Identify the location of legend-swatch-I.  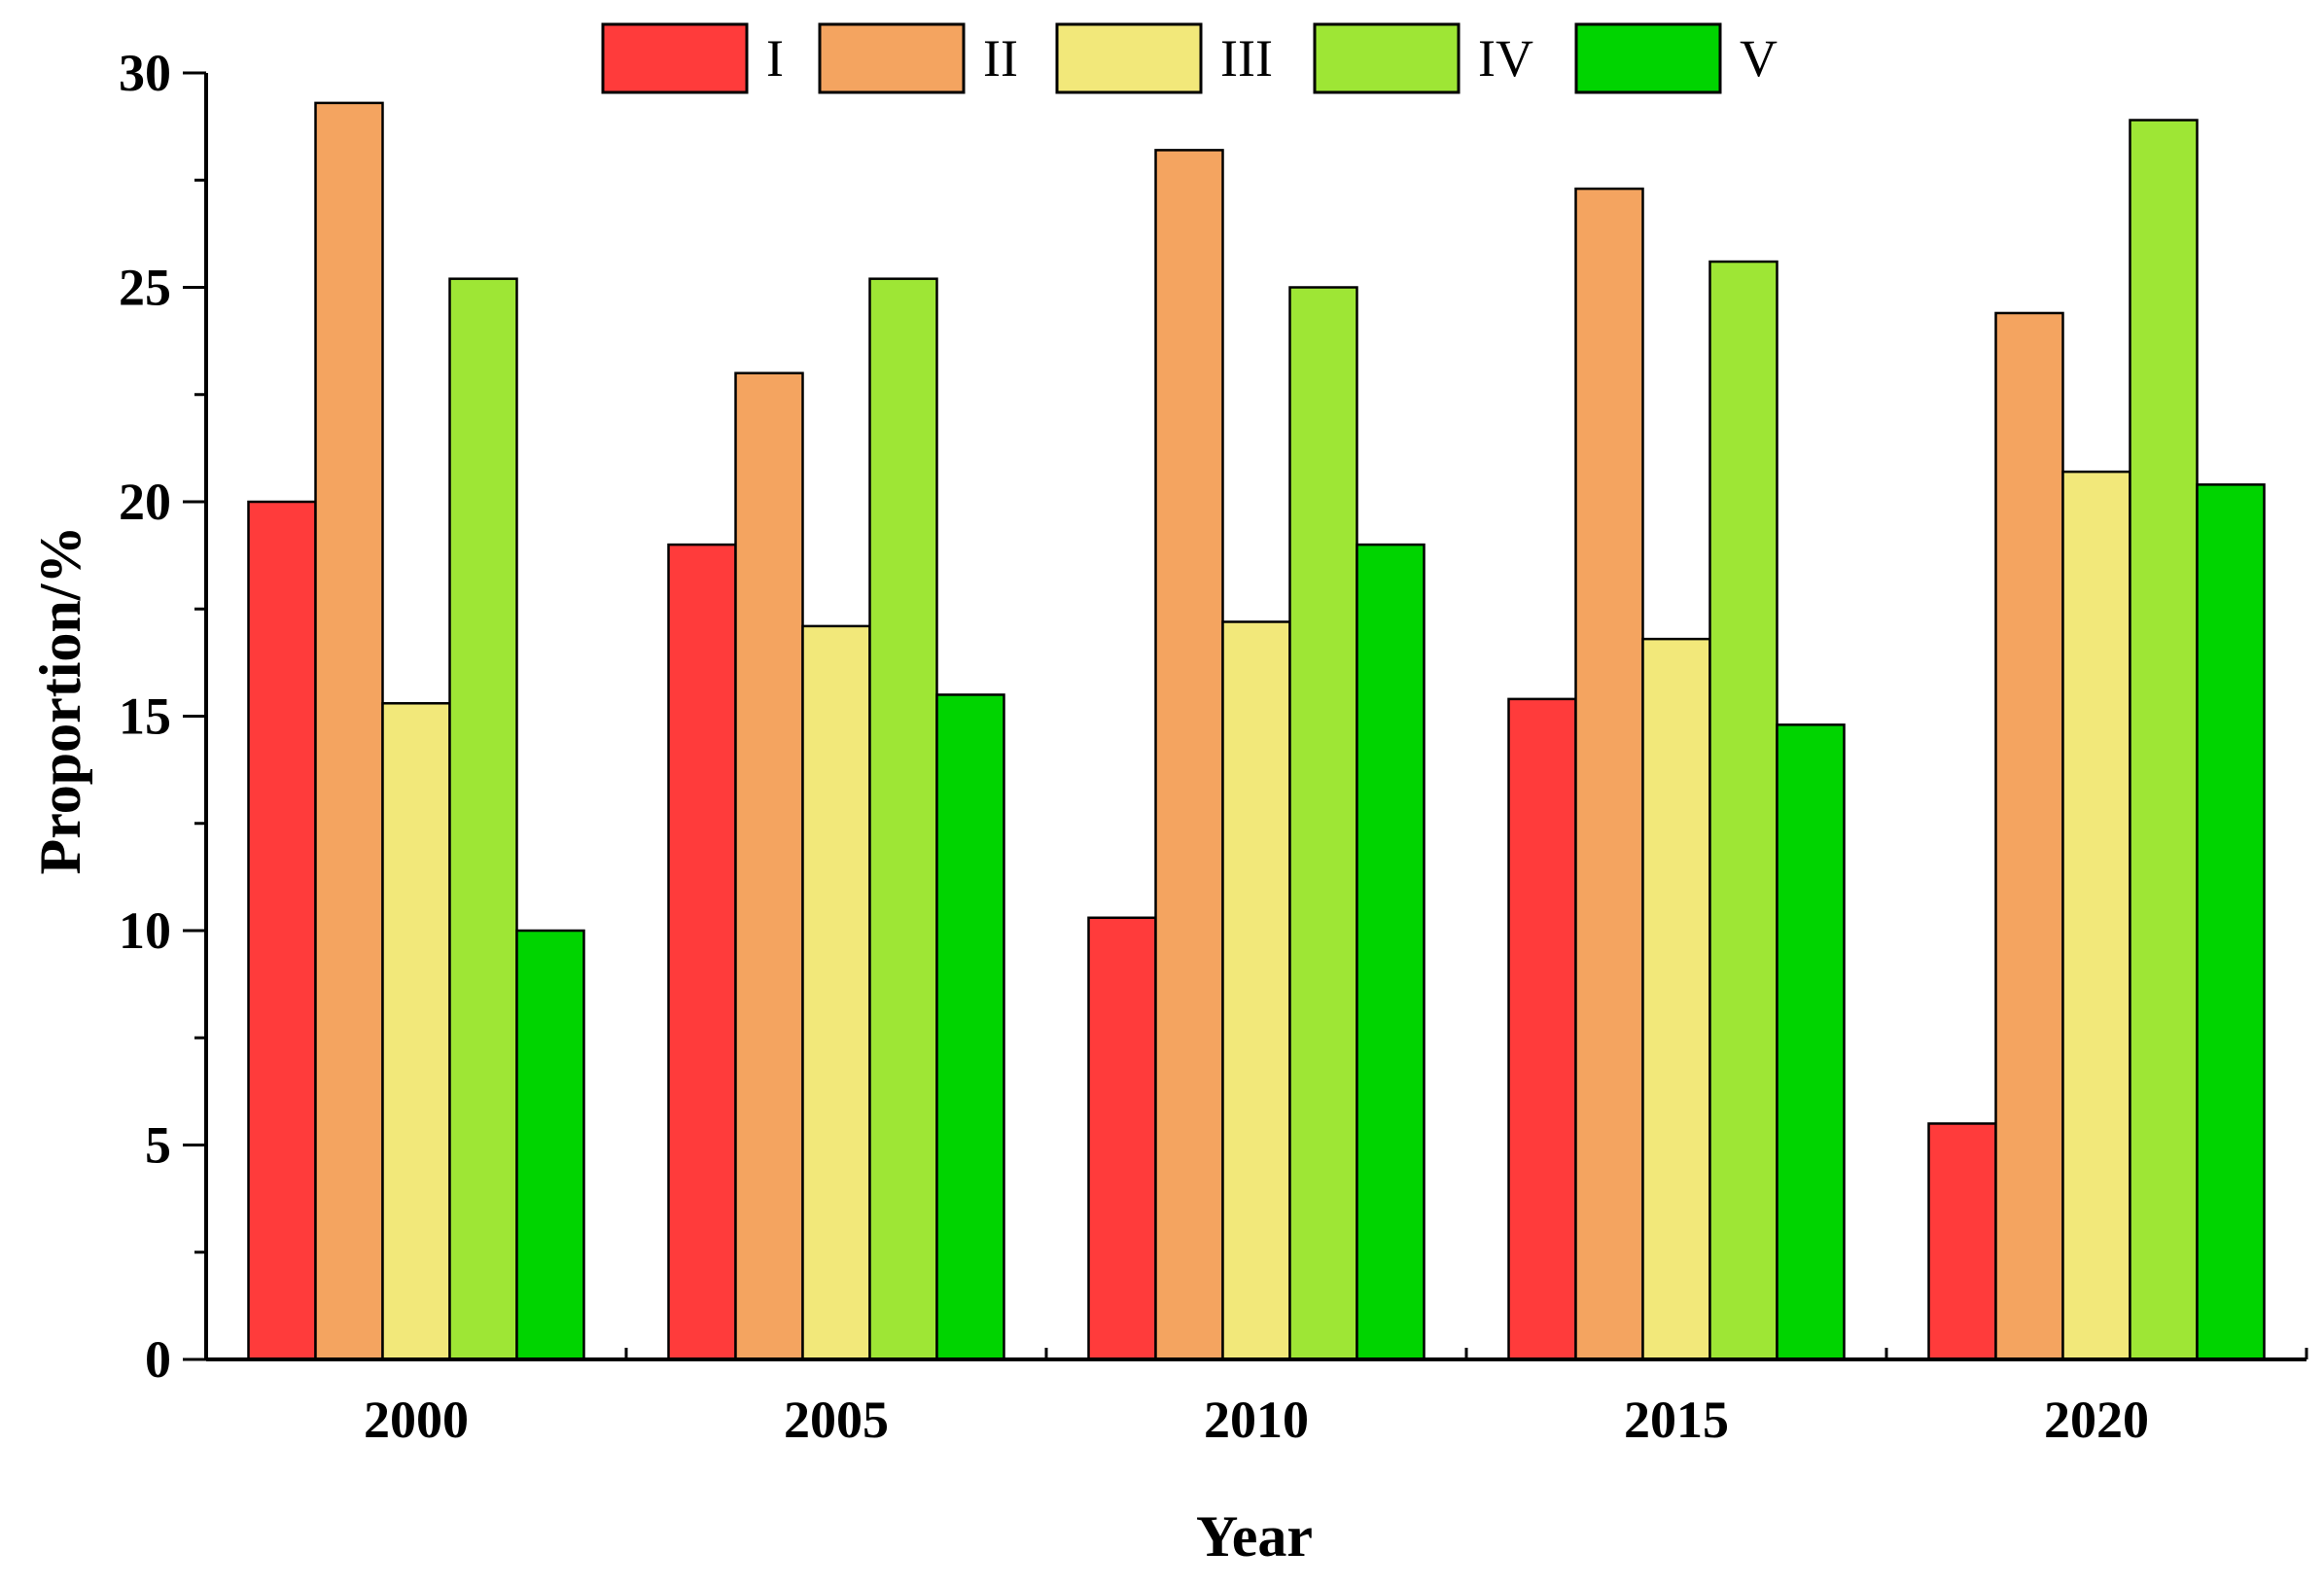
(675, 58).